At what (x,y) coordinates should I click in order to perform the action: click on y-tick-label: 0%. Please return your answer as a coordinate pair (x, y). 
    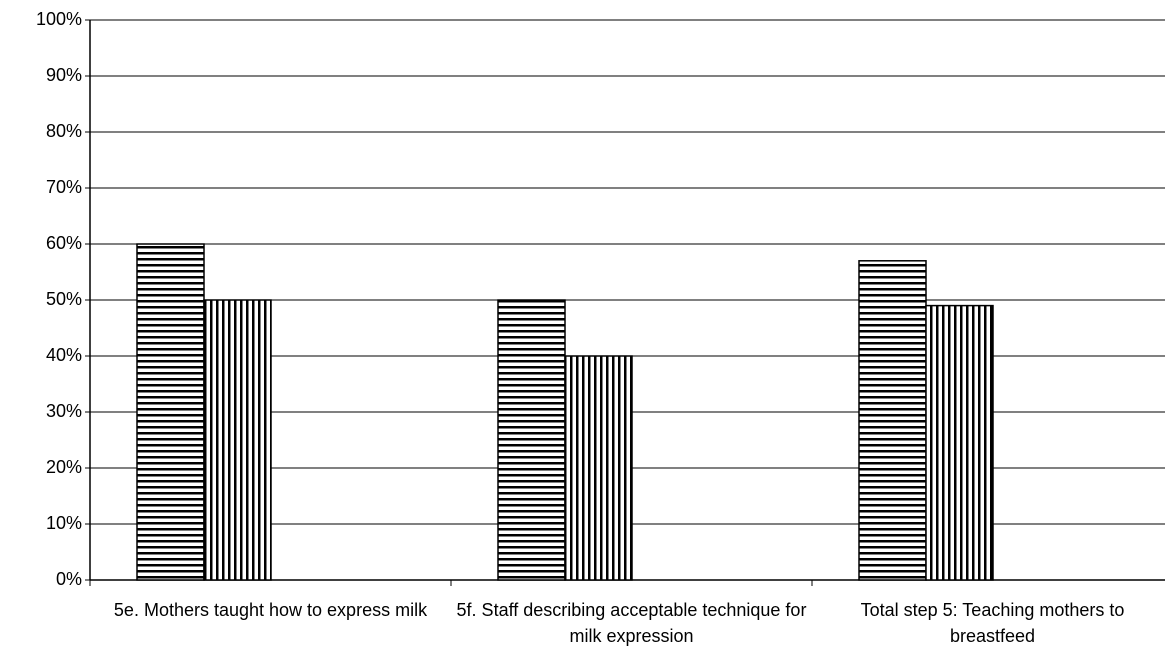
    Looking at the image, I should click on (69, 579).